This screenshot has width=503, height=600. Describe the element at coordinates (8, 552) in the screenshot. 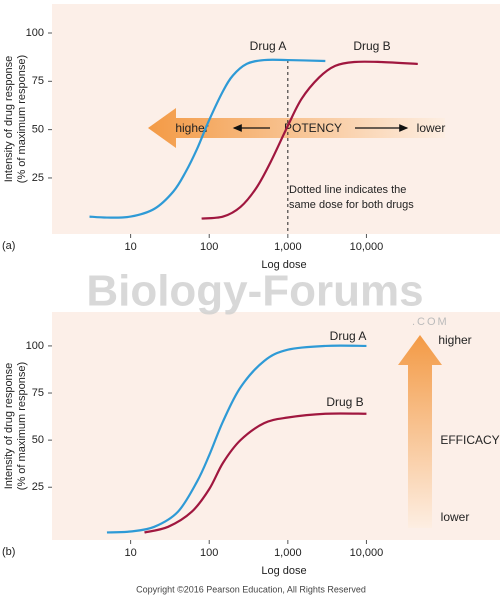

I see `panel-label: (b)` at that location.